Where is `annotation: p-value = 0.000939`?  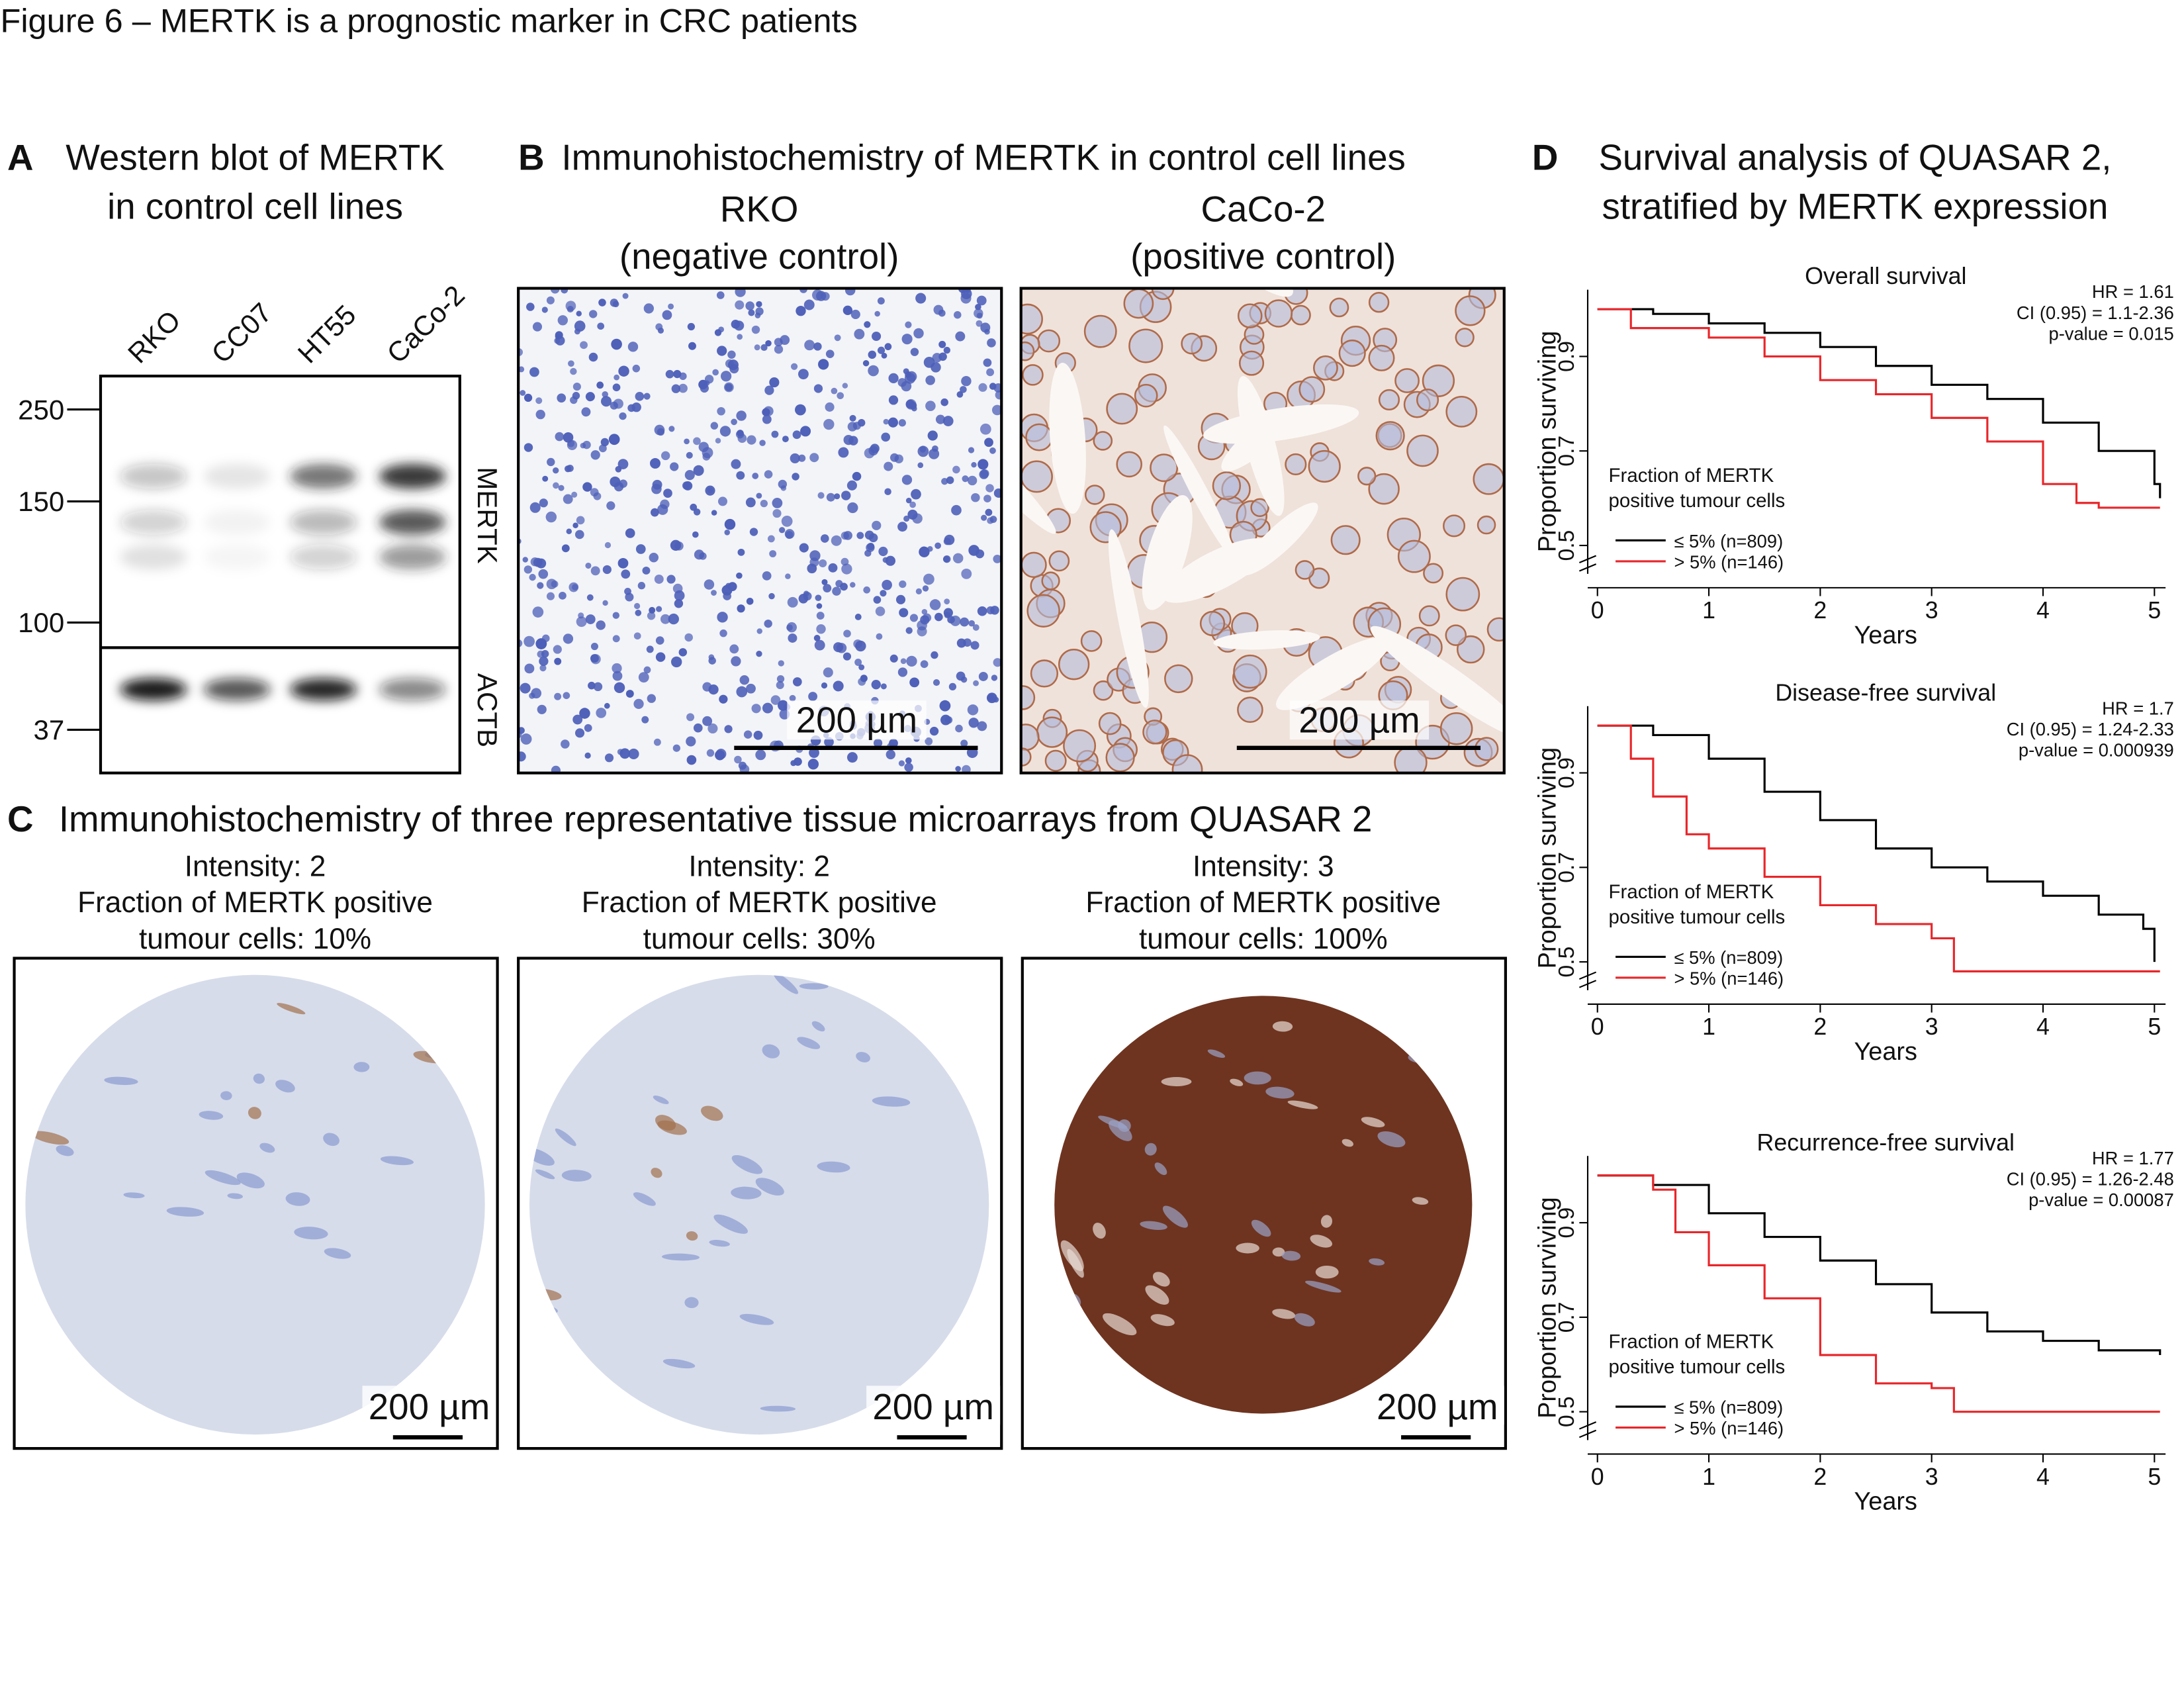 annotation: p-value = 0.000939 is located at coordinates (2096, 750).